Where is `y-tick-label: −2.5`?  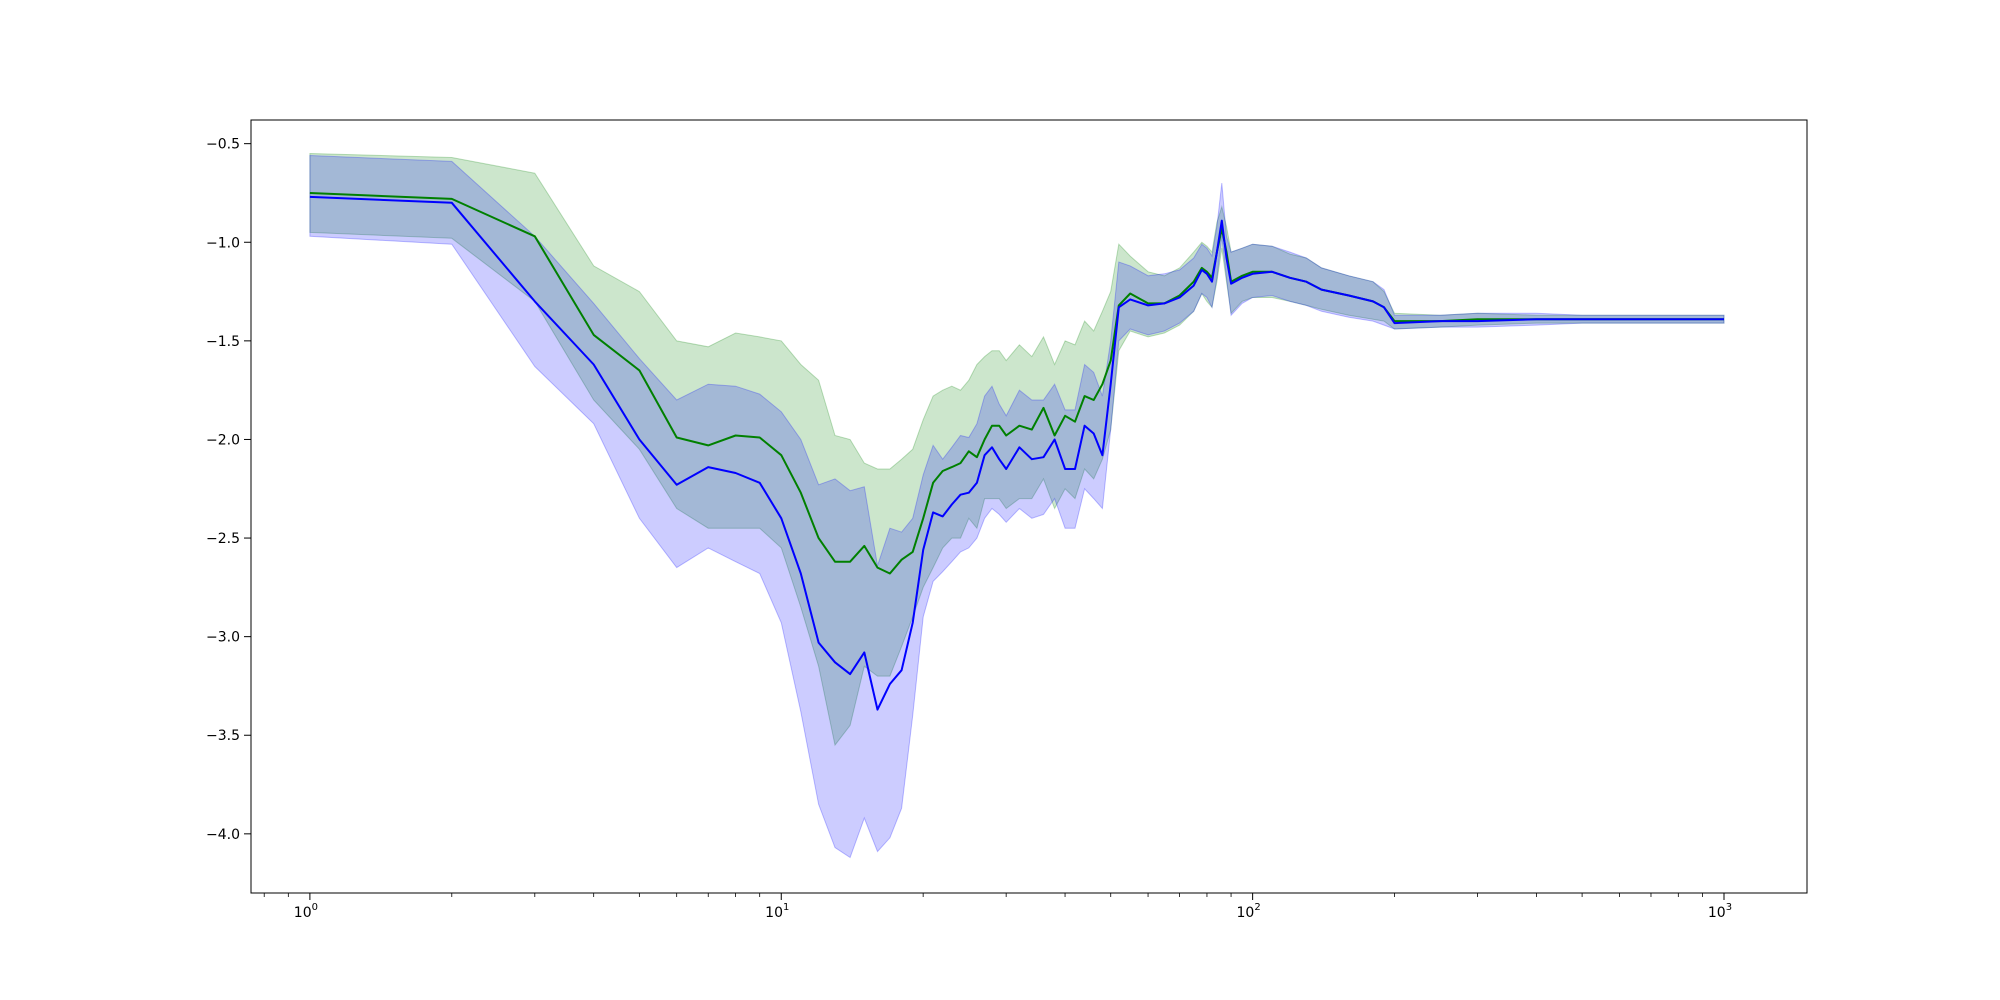
y-tick-label: −2.5 is located at coordinates (223, 539).